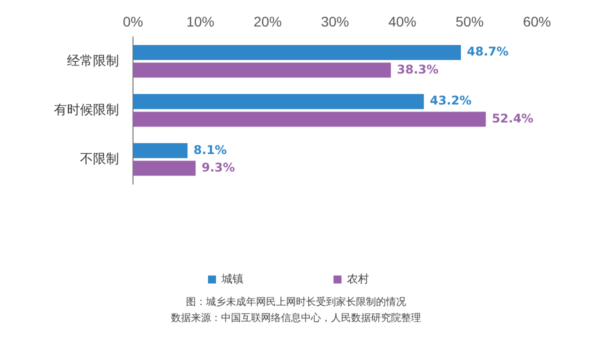  Describe the element at coordinates (537, 21) in the screenshot. I see `x-tick-label: 60%` at that location.